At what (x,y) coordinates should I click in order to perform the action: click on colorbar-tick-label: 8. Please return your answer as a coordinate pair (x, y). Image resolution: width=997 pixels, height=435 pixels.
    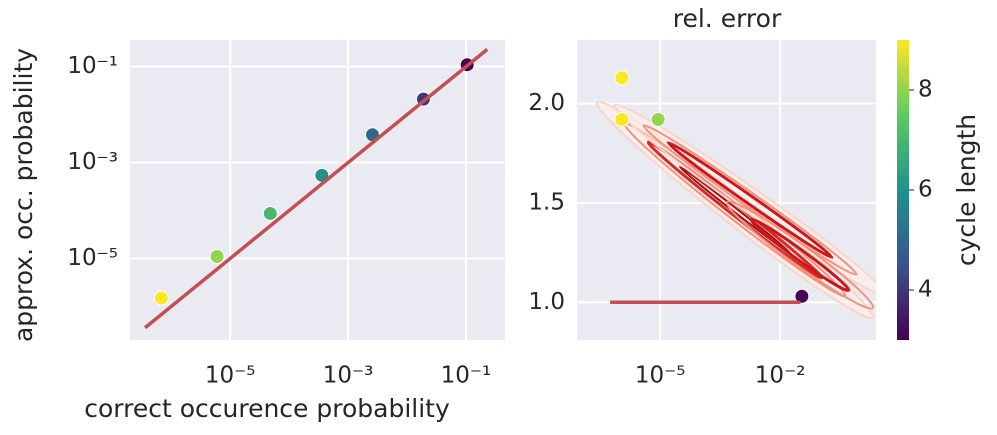
    Looking at the image, I should click on (925, 90).